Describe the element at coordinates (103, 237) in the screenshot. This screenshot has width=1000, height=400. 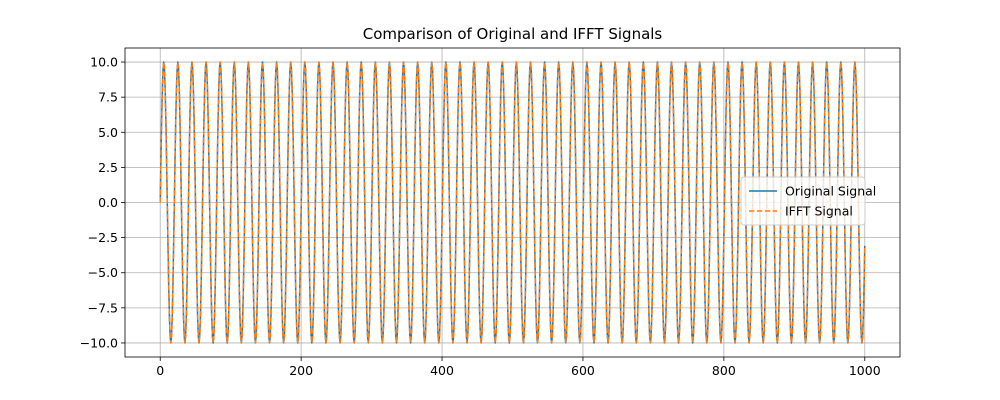
I see `y-tick-label: −2.5` at that location.